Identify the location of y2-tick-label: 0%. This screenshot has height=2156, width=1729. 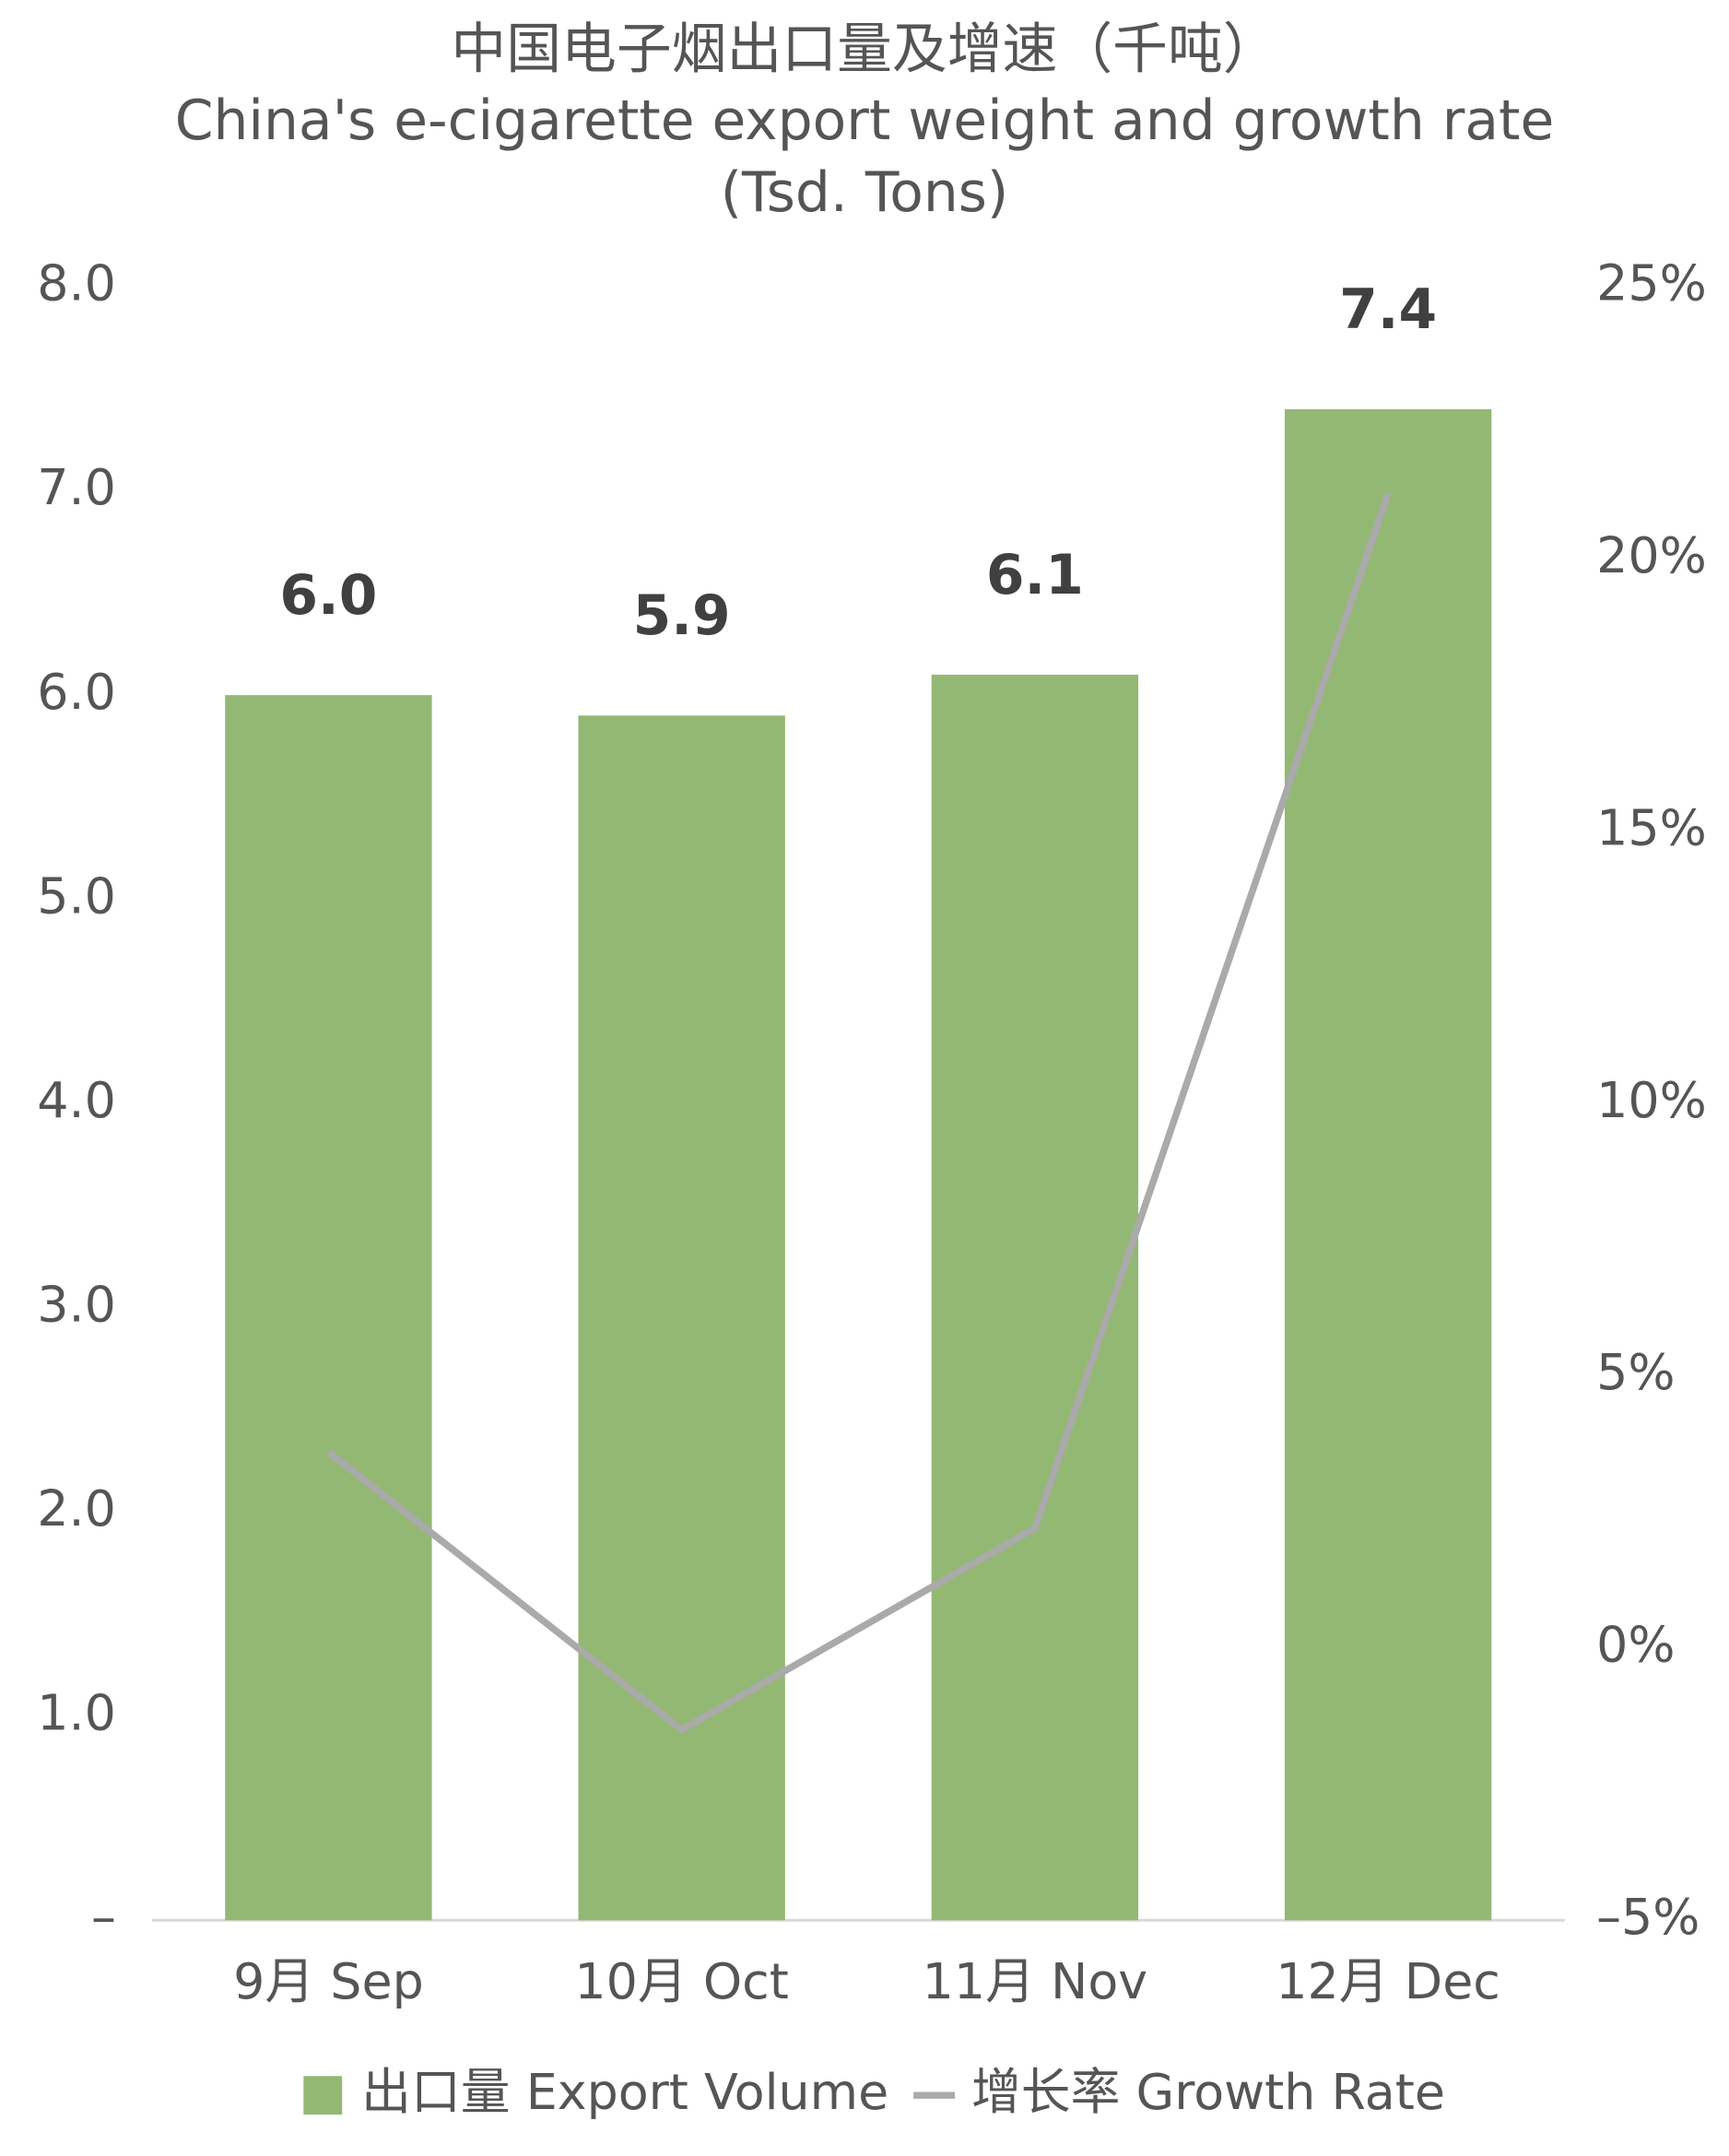
(1635, 1645).